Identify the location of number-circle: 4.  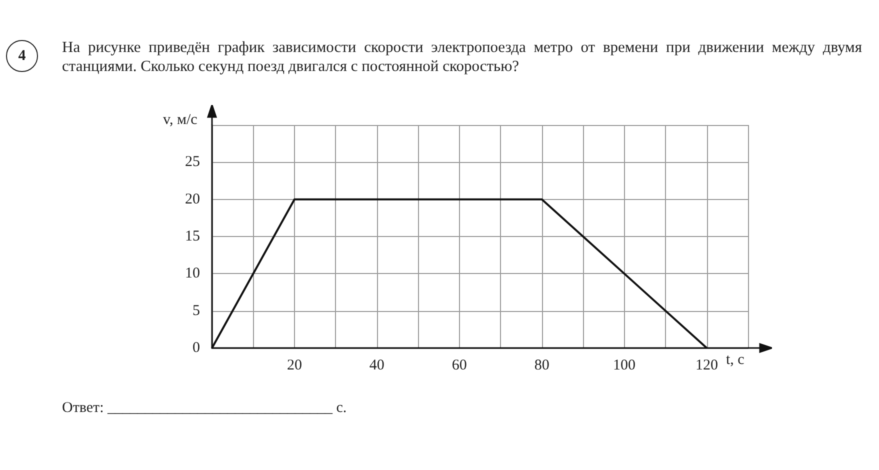
(22, 56).